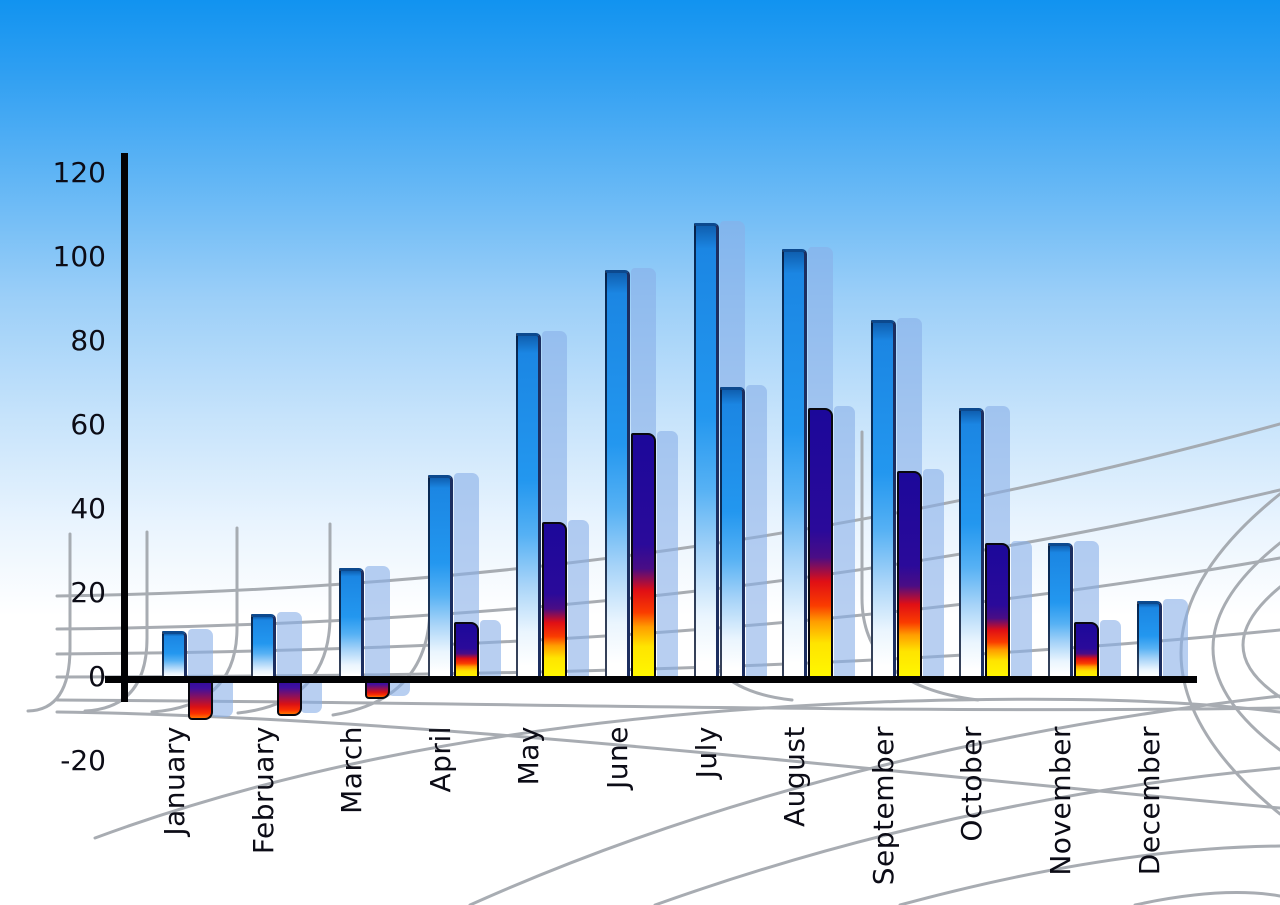 Image resolution: width=1280 pixels, height=905 pixels. What do you see at coordinates (617, 757) in the screenshot?
I see `month-label-june: June` at bounding box center [617, 757].